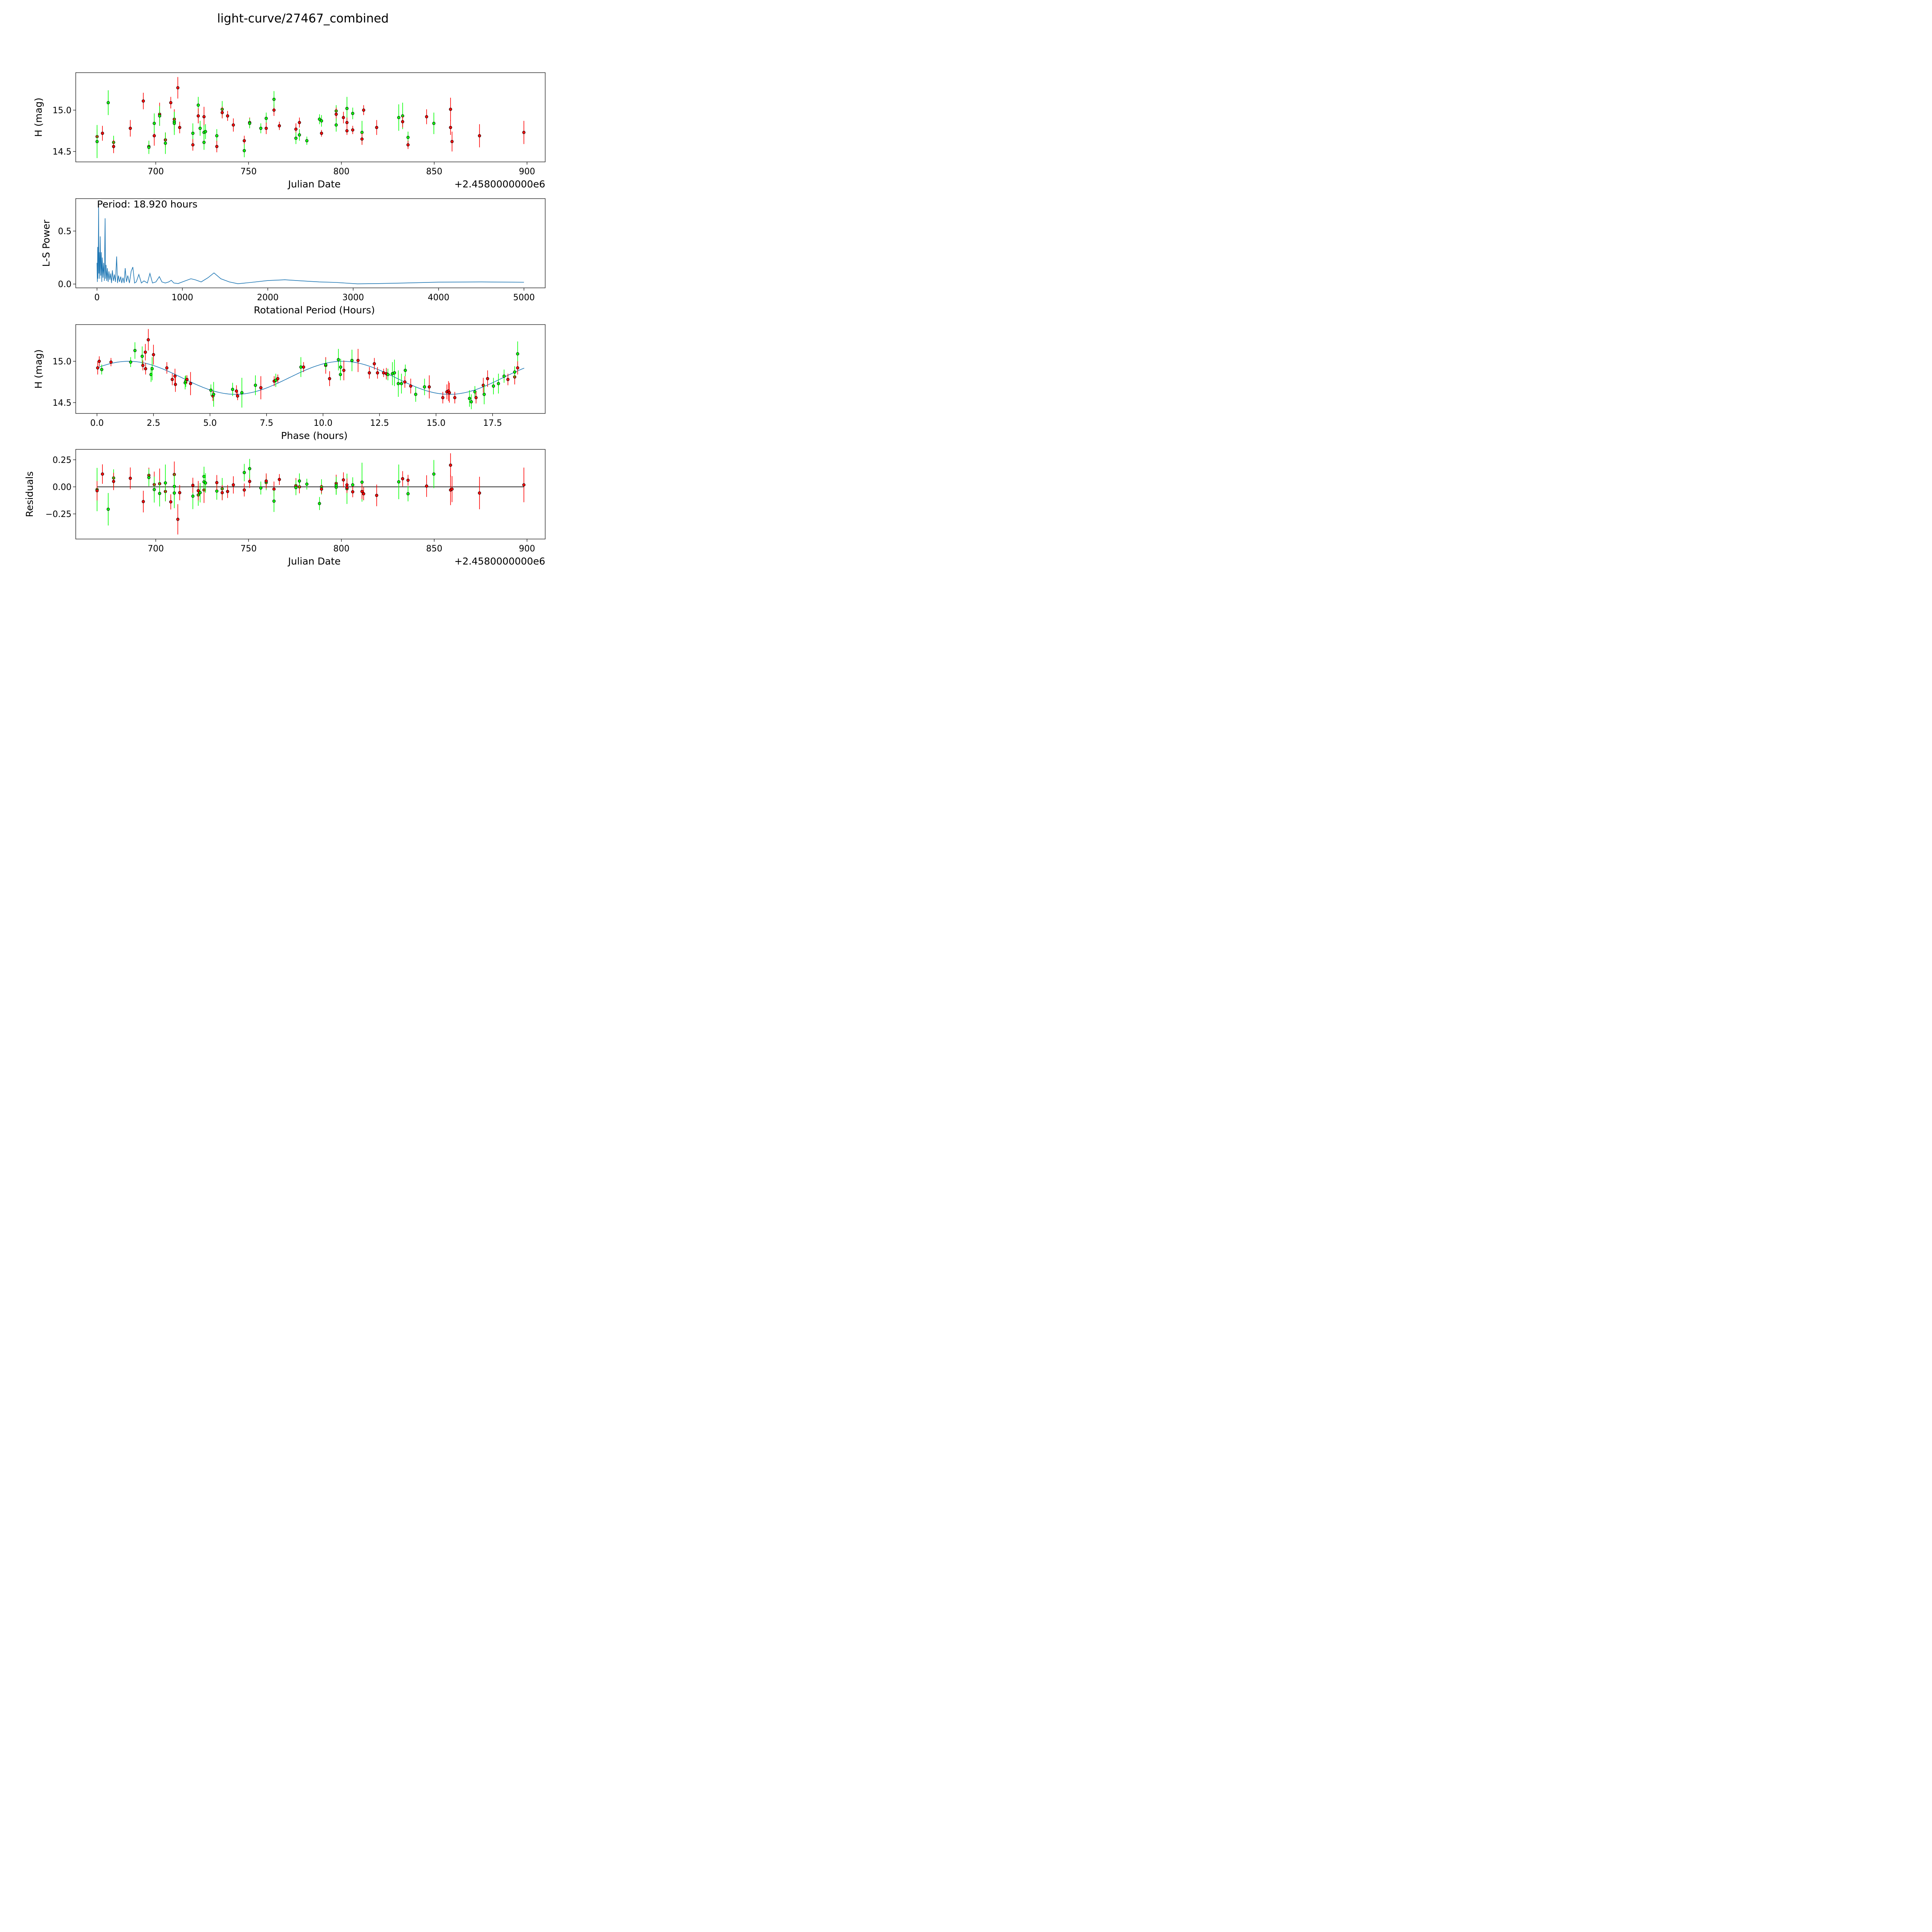  I want to click on period-annotation: Period: 18.920 hours, so click(147, 205).